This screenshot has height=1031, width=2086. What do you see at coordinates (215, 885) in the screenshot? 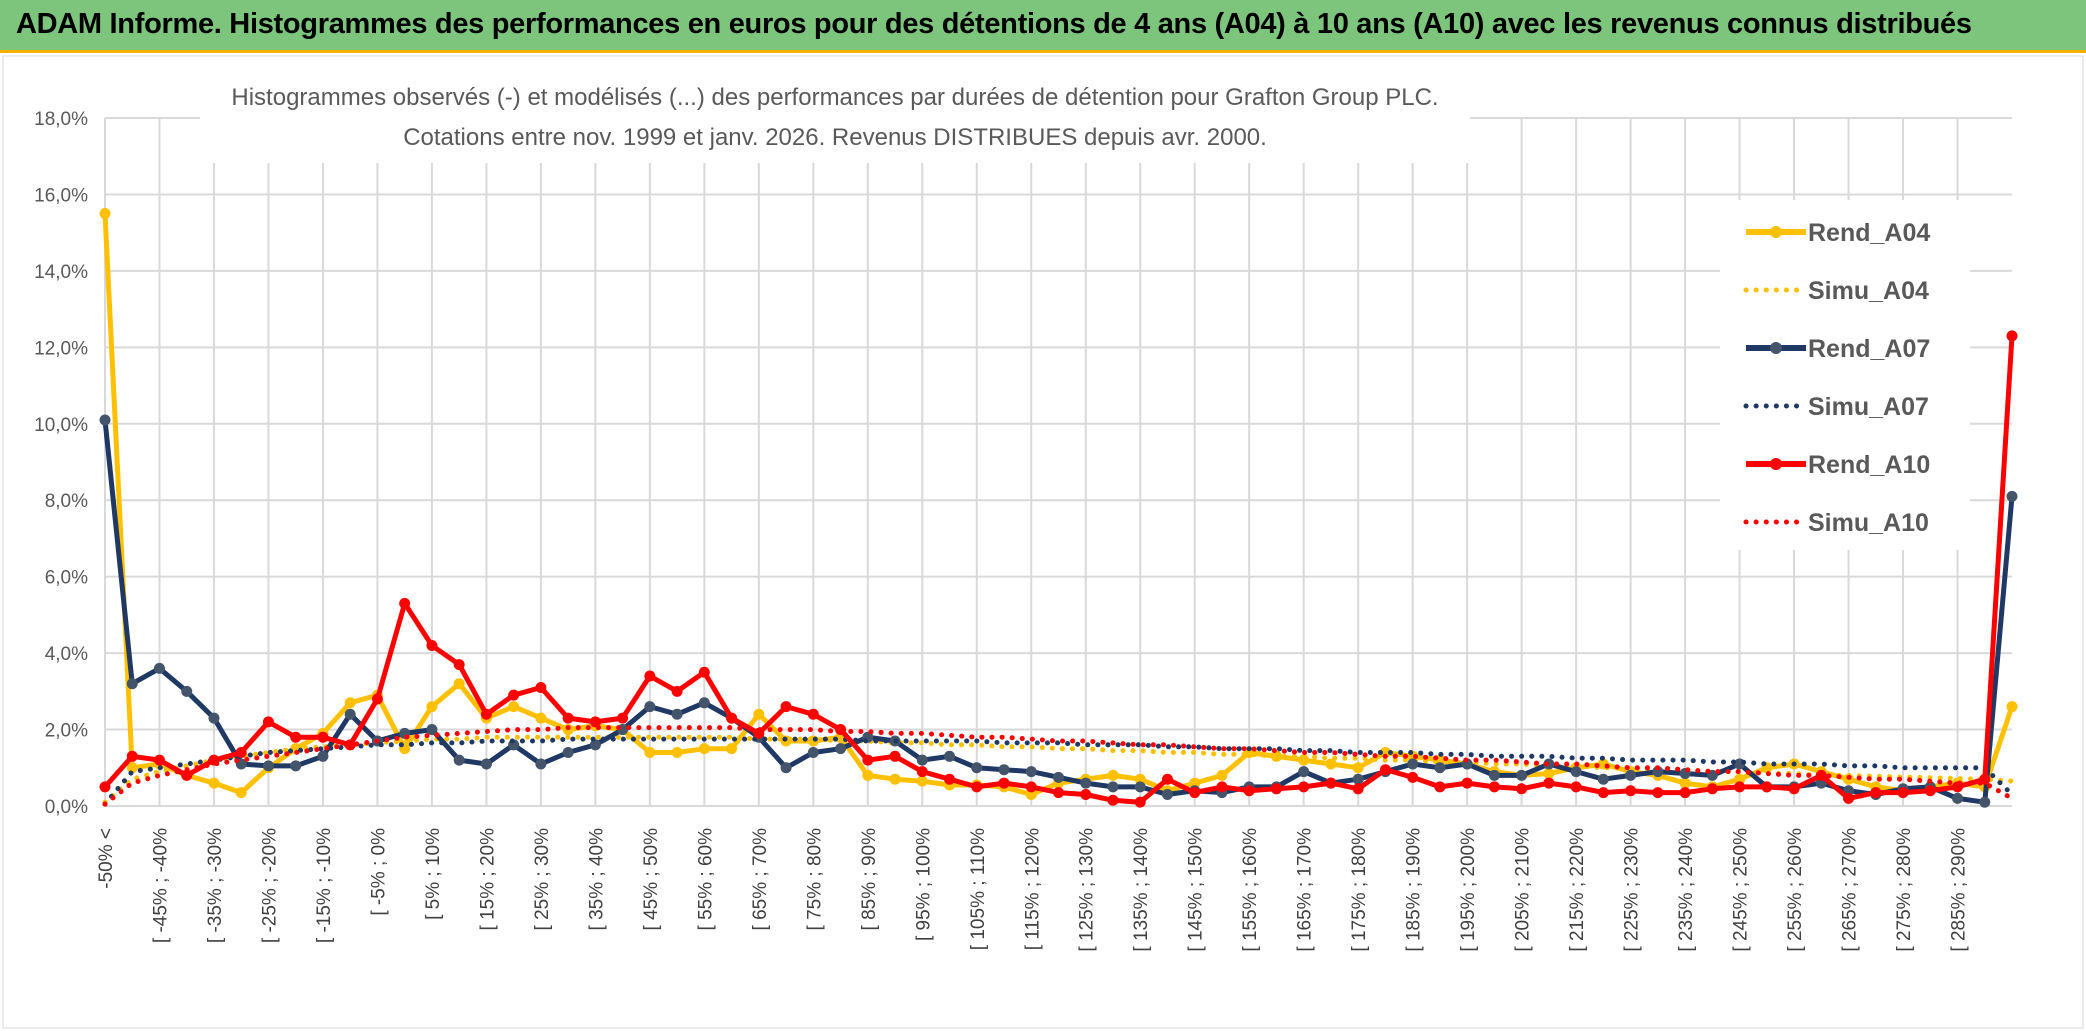
I see `x-tick-label: [ -35% ; -30%` at bounding box center [215, 885].